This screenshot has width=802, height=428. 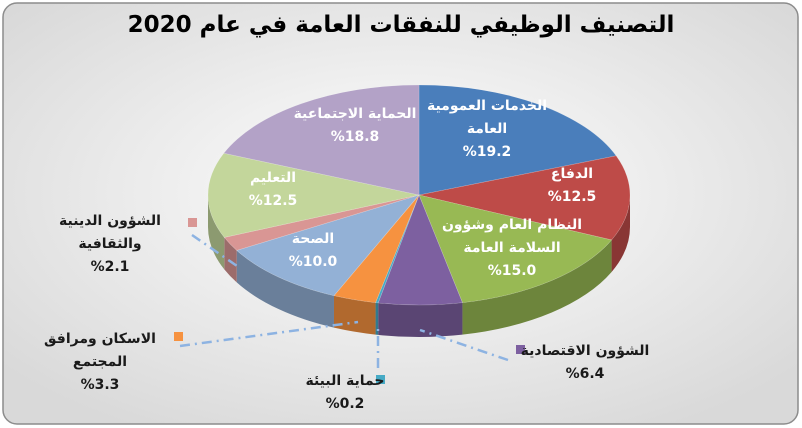 What do you see at coordinates (345, 404) in the screenshot?
I see `slice-value: %0.2` at bounding box center [345, 404].